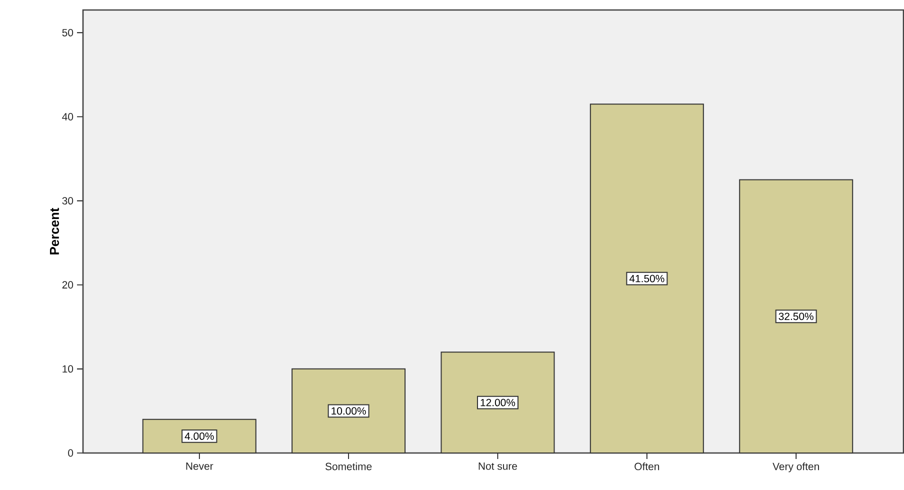 The image size is (904, 490). I want to click on y-axis-title: Percent, so click(55, 231).